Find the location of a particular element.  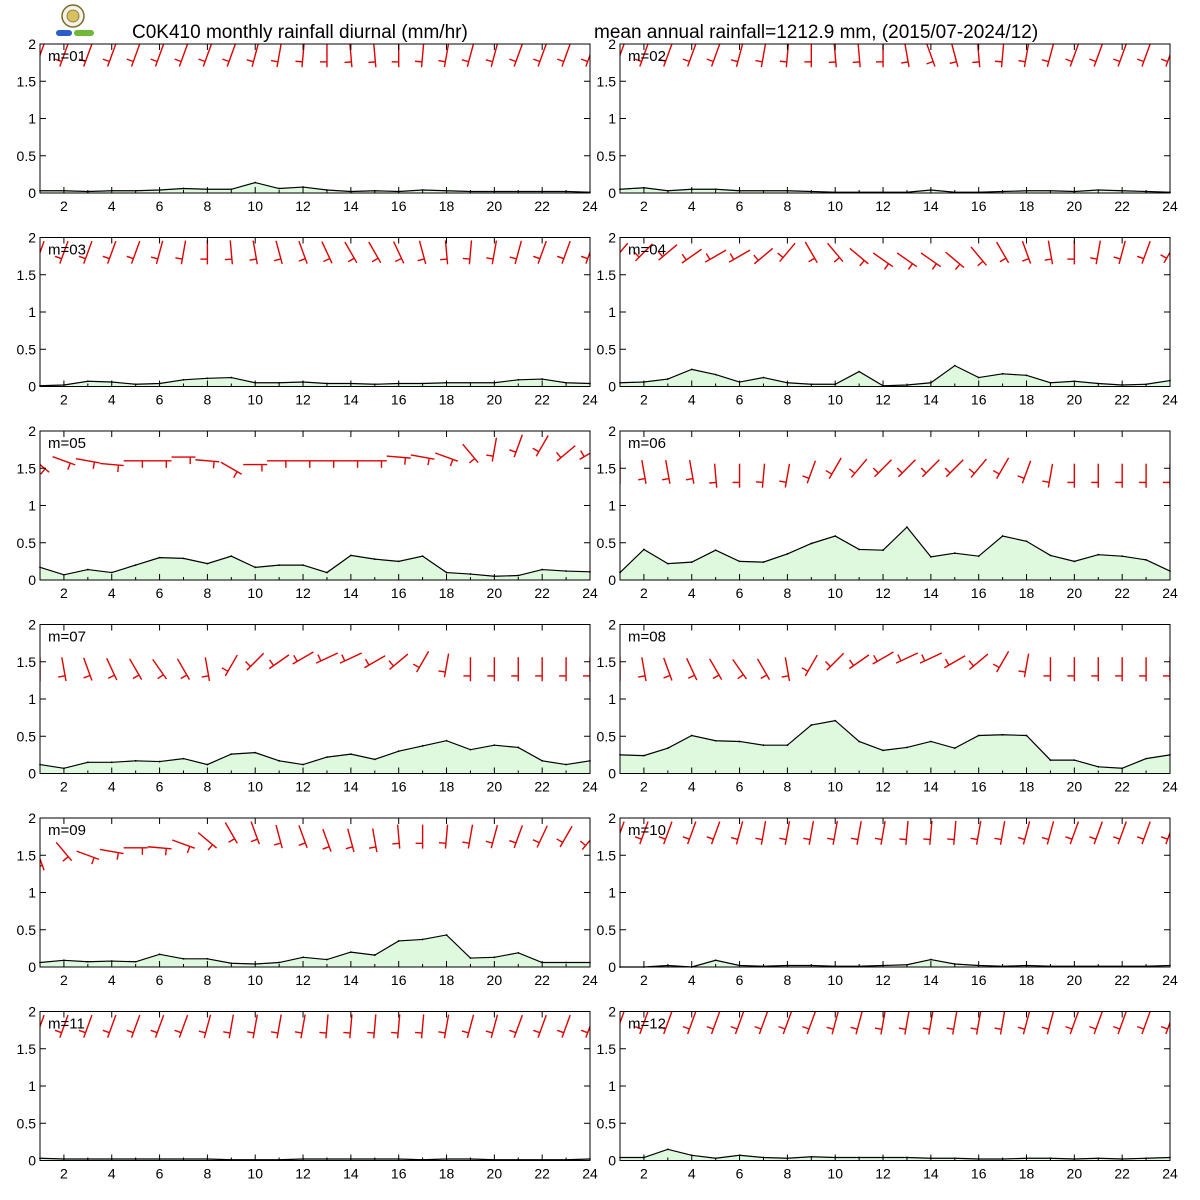

panel-m=06: 00.511.522 4 6 8 10 12 14 16 18 20 22 24m=06 is located at coordinates (887, 512).